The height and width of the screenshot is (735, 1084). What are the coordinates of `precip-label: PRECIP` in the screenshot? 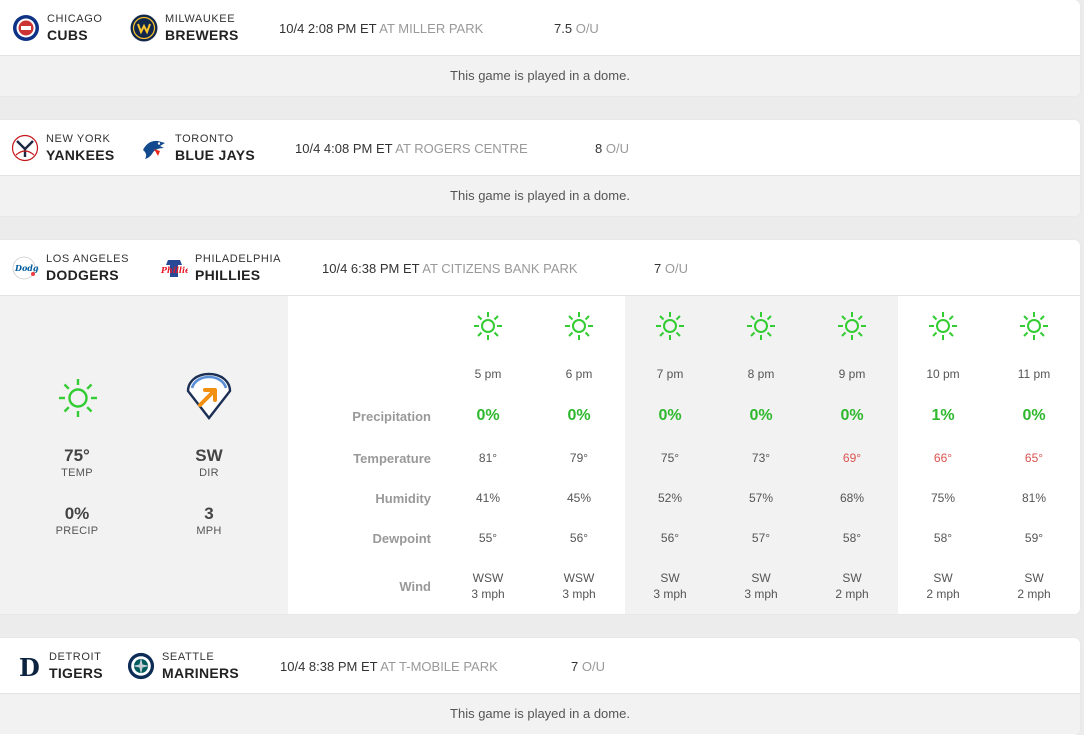 It's located at (77, 531).